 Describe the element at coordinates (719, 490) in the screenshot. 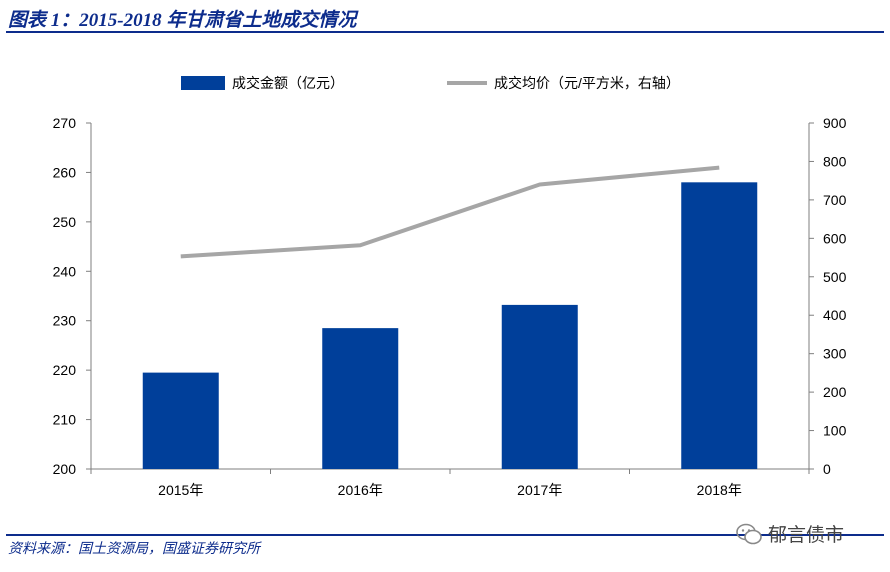

I see `x-tick-label: 2018年` at that location.